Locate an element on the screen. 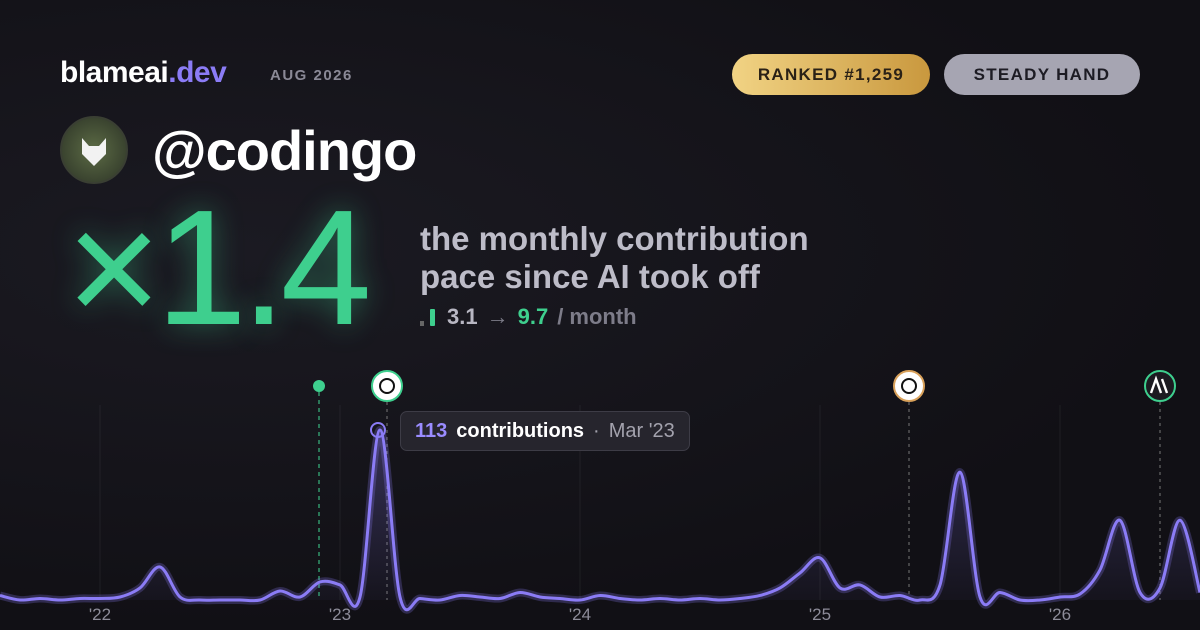 The width and height of the screenshot is (1200, 630). x-tick-label: '23 is located at coordinates (340, 614).